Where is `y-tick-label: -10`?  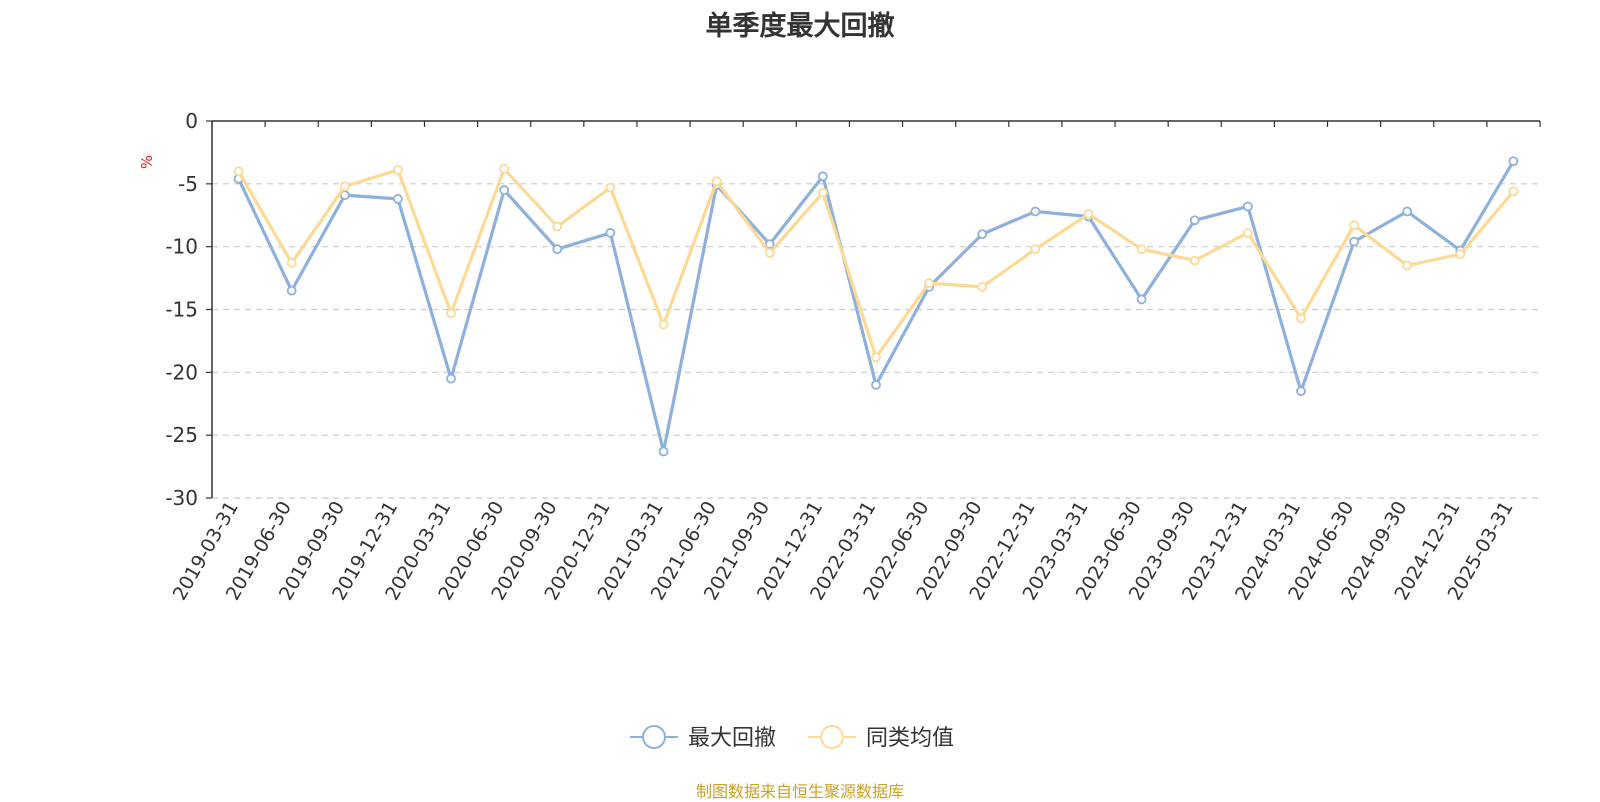 y-tick-label: -10 is located at coordinates (181, 247).